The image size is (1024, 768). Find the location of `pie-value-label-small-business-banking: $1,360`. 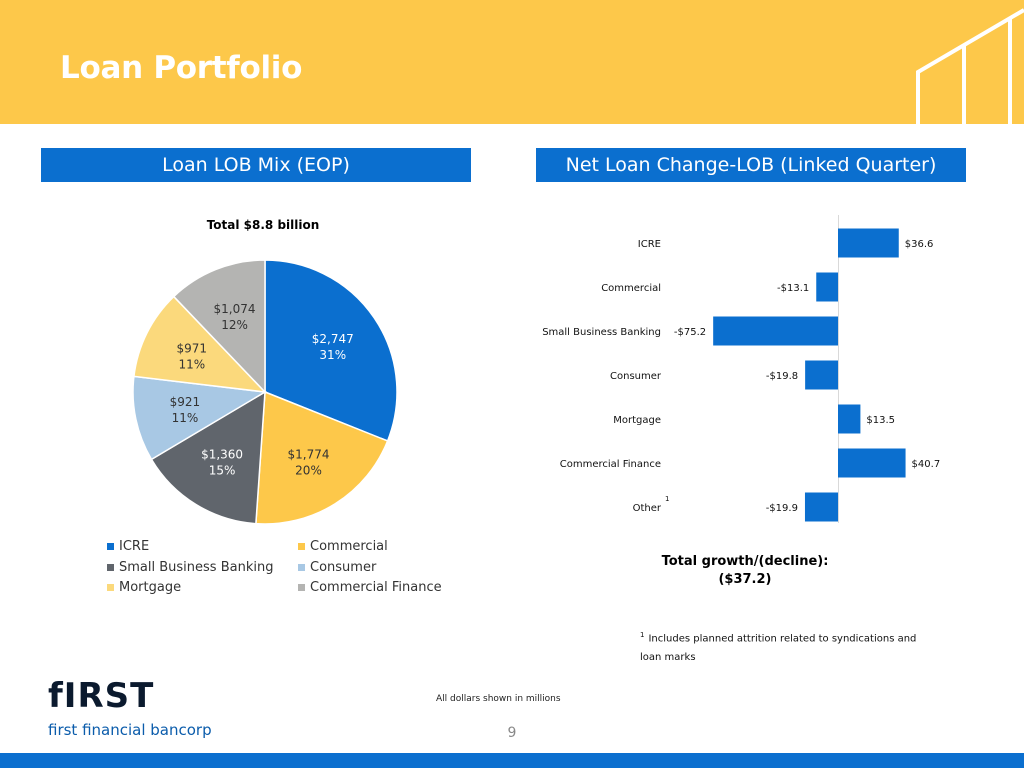

pie-value-label-small-business-banking: $1,360 is located at coordinates (222, 455).